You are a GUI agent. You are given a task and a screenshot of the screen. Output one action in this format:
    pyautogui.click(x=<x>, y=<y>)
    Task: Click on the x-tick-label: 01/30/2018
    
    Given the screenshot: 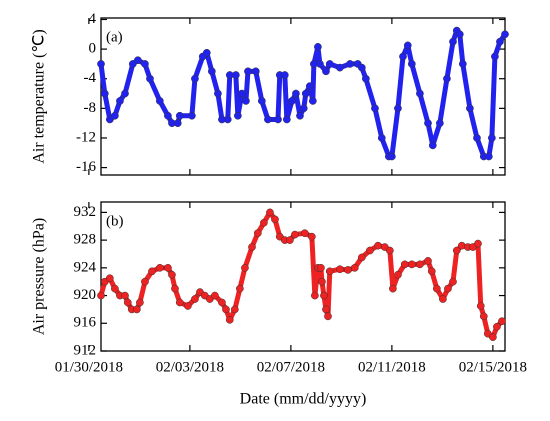 What is the action you would take?
    pyautogui.click(x=89, y=367)
    